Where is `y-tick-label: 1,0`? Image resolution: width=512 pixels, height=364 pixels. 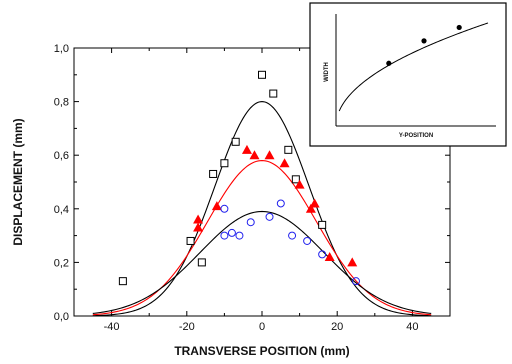 y-tick-label: 1,0 is located at coordinates (61, 49).